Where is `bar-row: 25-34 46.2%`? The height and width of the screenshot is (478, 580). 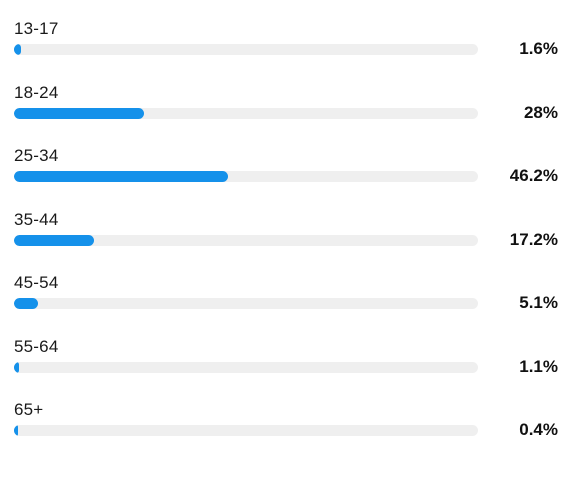 bar-row: 25-34 46.2% is located at coordinates (290, 171).